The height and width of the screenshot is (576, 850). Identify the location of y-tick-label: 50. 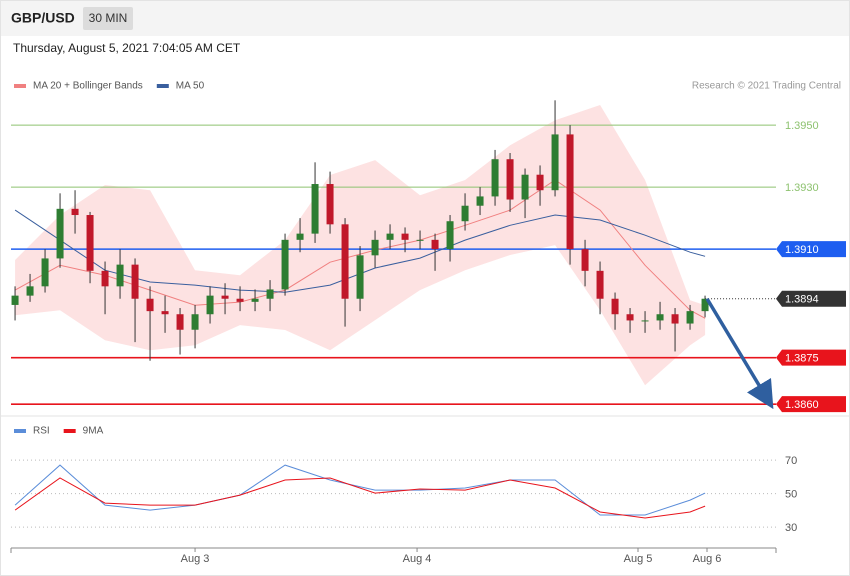
(791, 494).